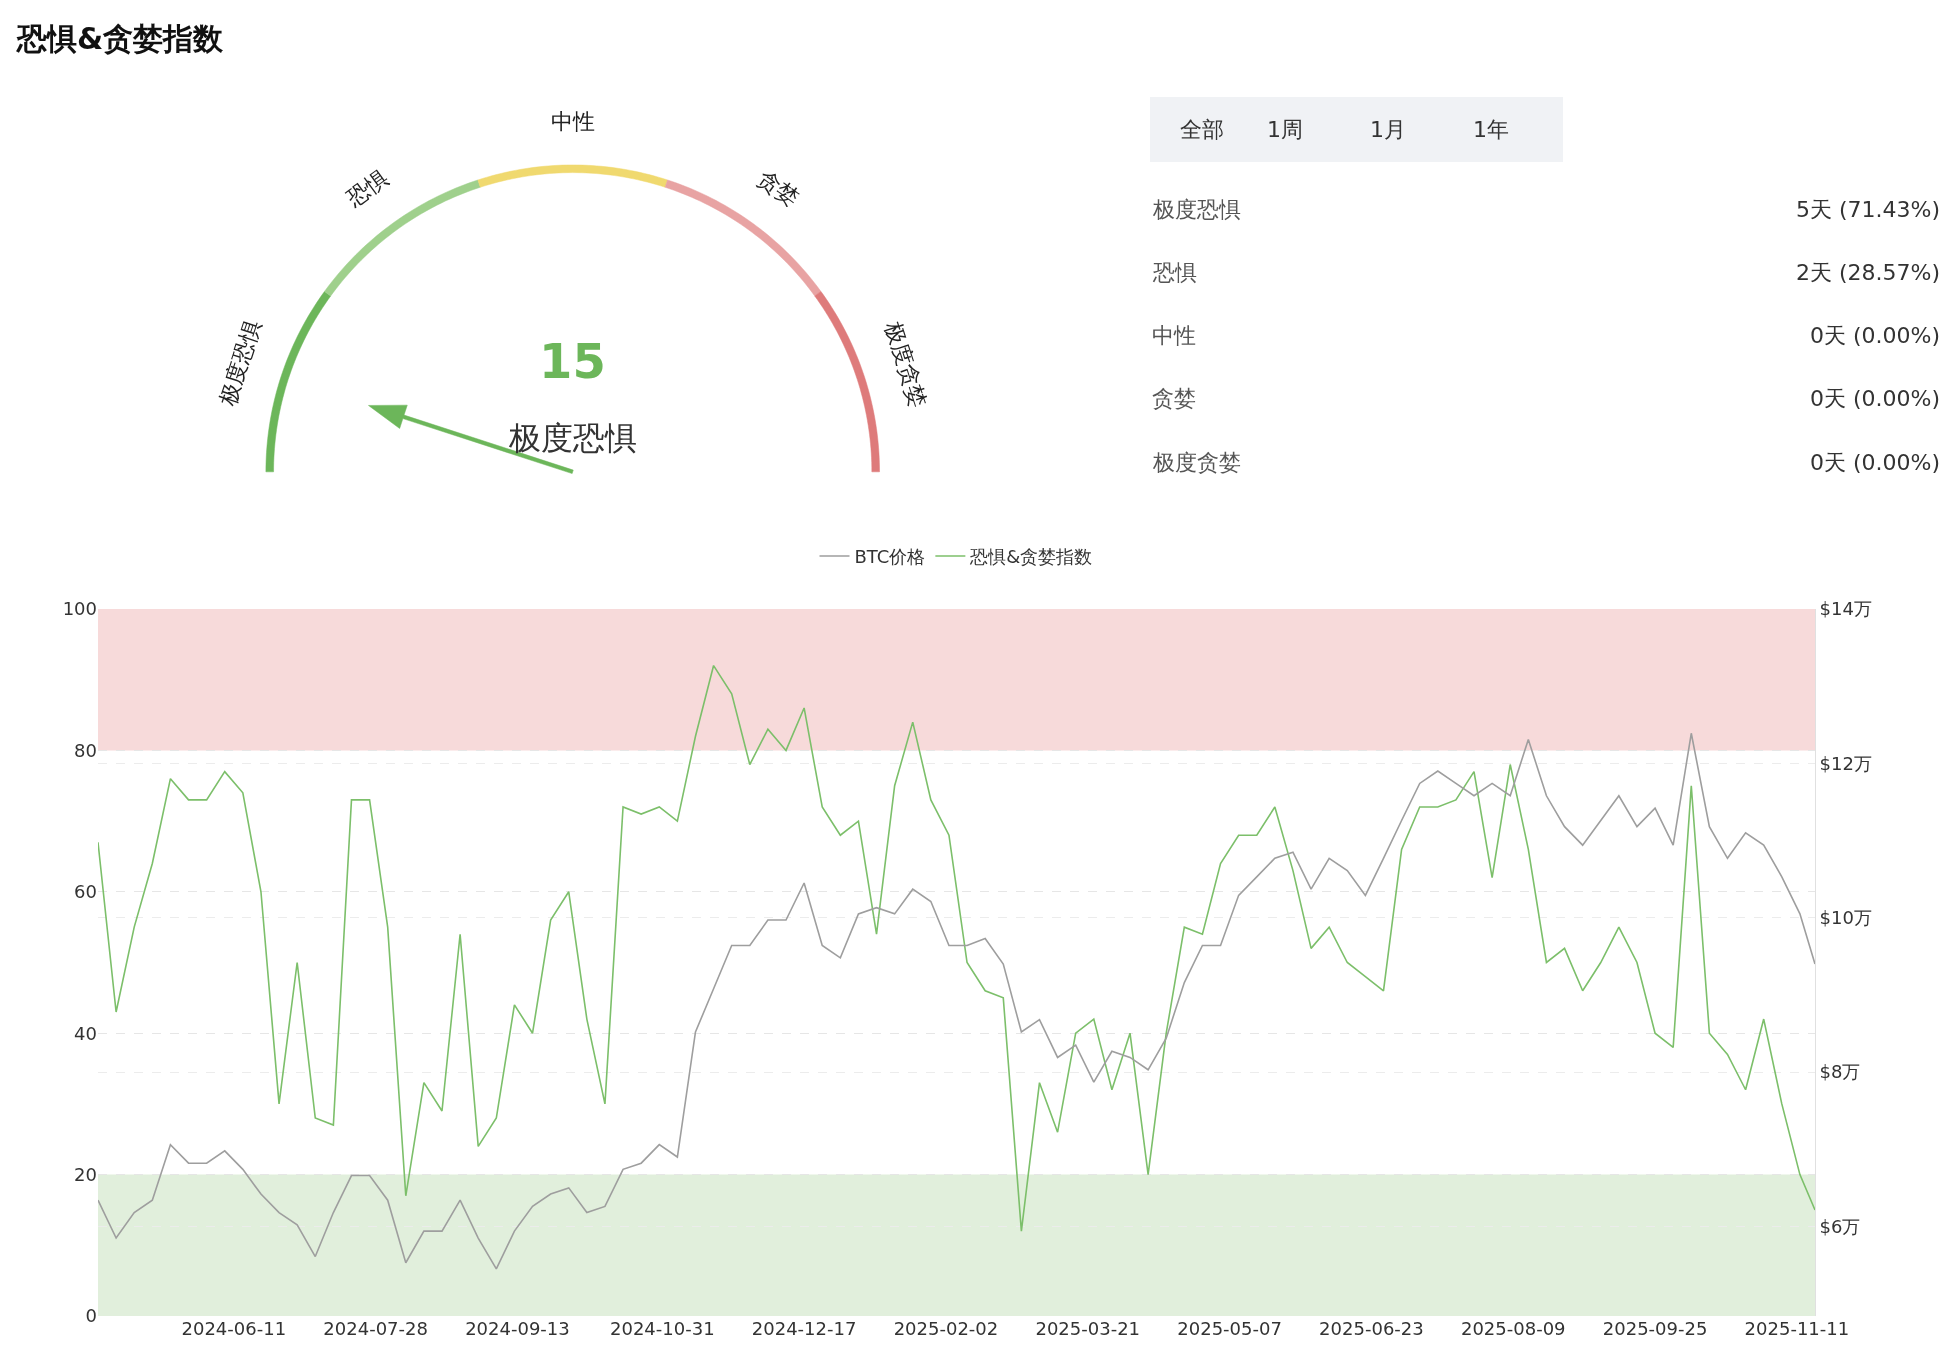 This screenshot has height=1370, width=1948. I want to click on y-tick-label: 40, so click(85, 1033).